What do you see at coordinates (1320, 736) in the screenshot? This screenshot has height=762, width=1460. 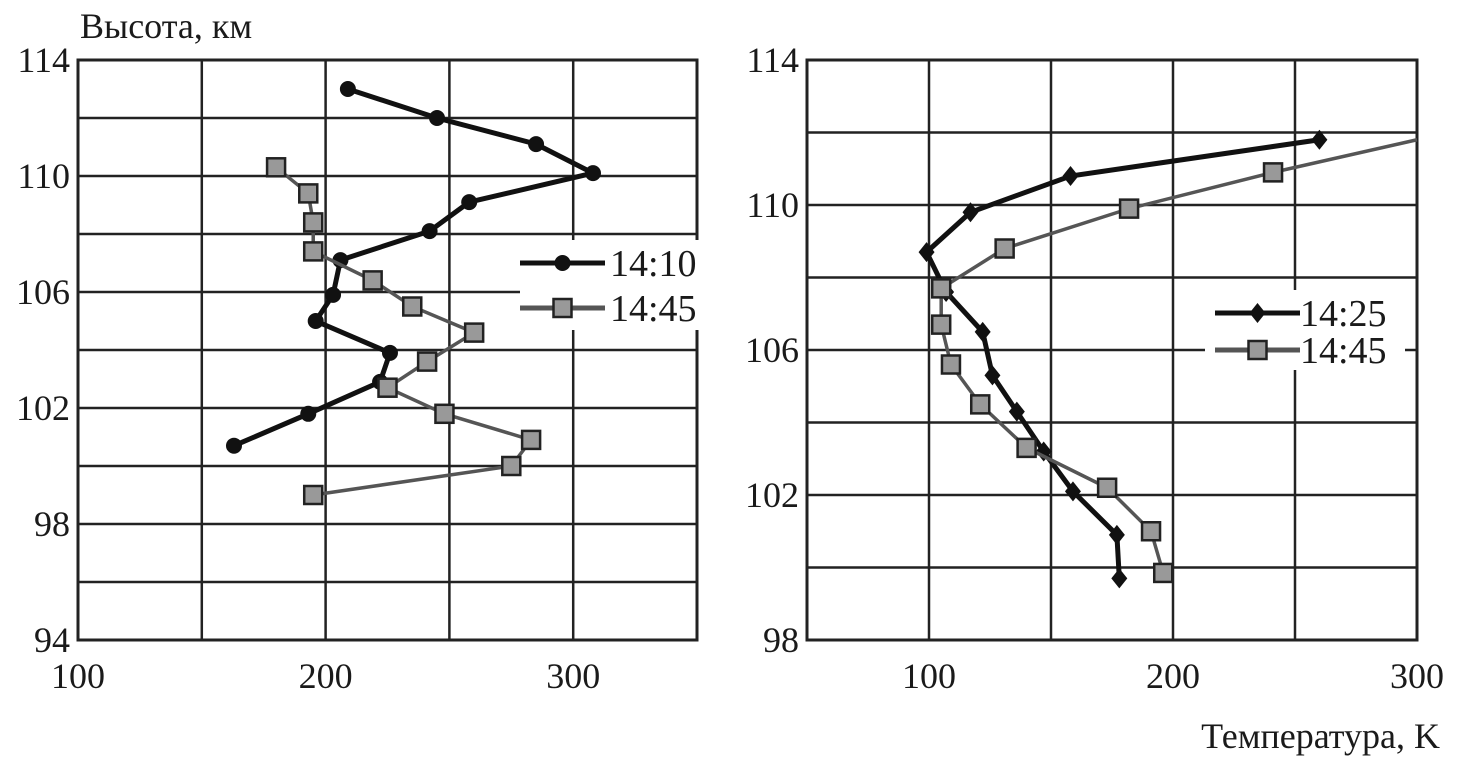 I see `x-axis-label: Температура, K` at bounding box center [1320, 736].